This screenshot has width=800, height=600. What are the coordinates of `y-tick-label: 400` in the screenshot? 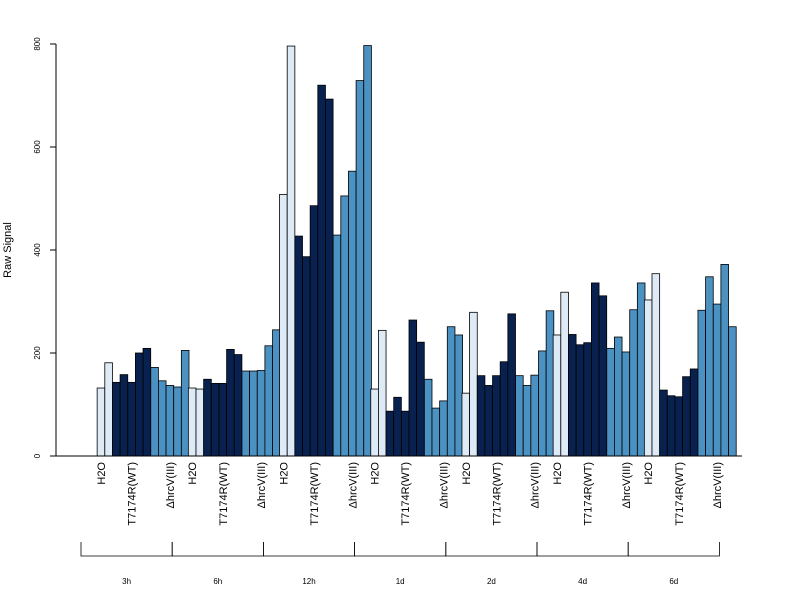 It's located at (37, 250).